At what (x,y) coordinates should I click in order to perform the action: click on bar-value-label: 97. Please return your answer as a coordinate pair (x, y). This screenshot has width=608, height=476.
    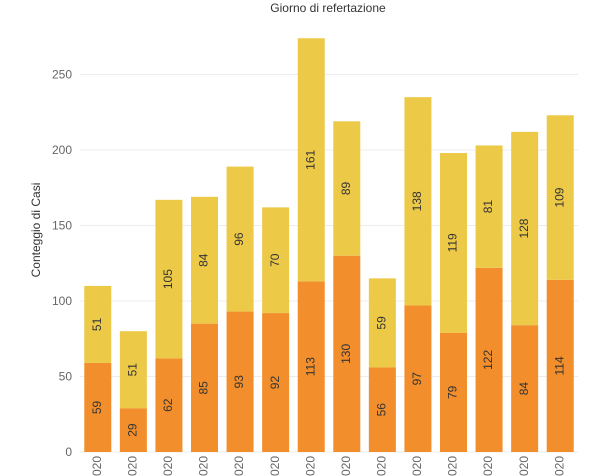
    Looking at the image, I should click on (417, 379).